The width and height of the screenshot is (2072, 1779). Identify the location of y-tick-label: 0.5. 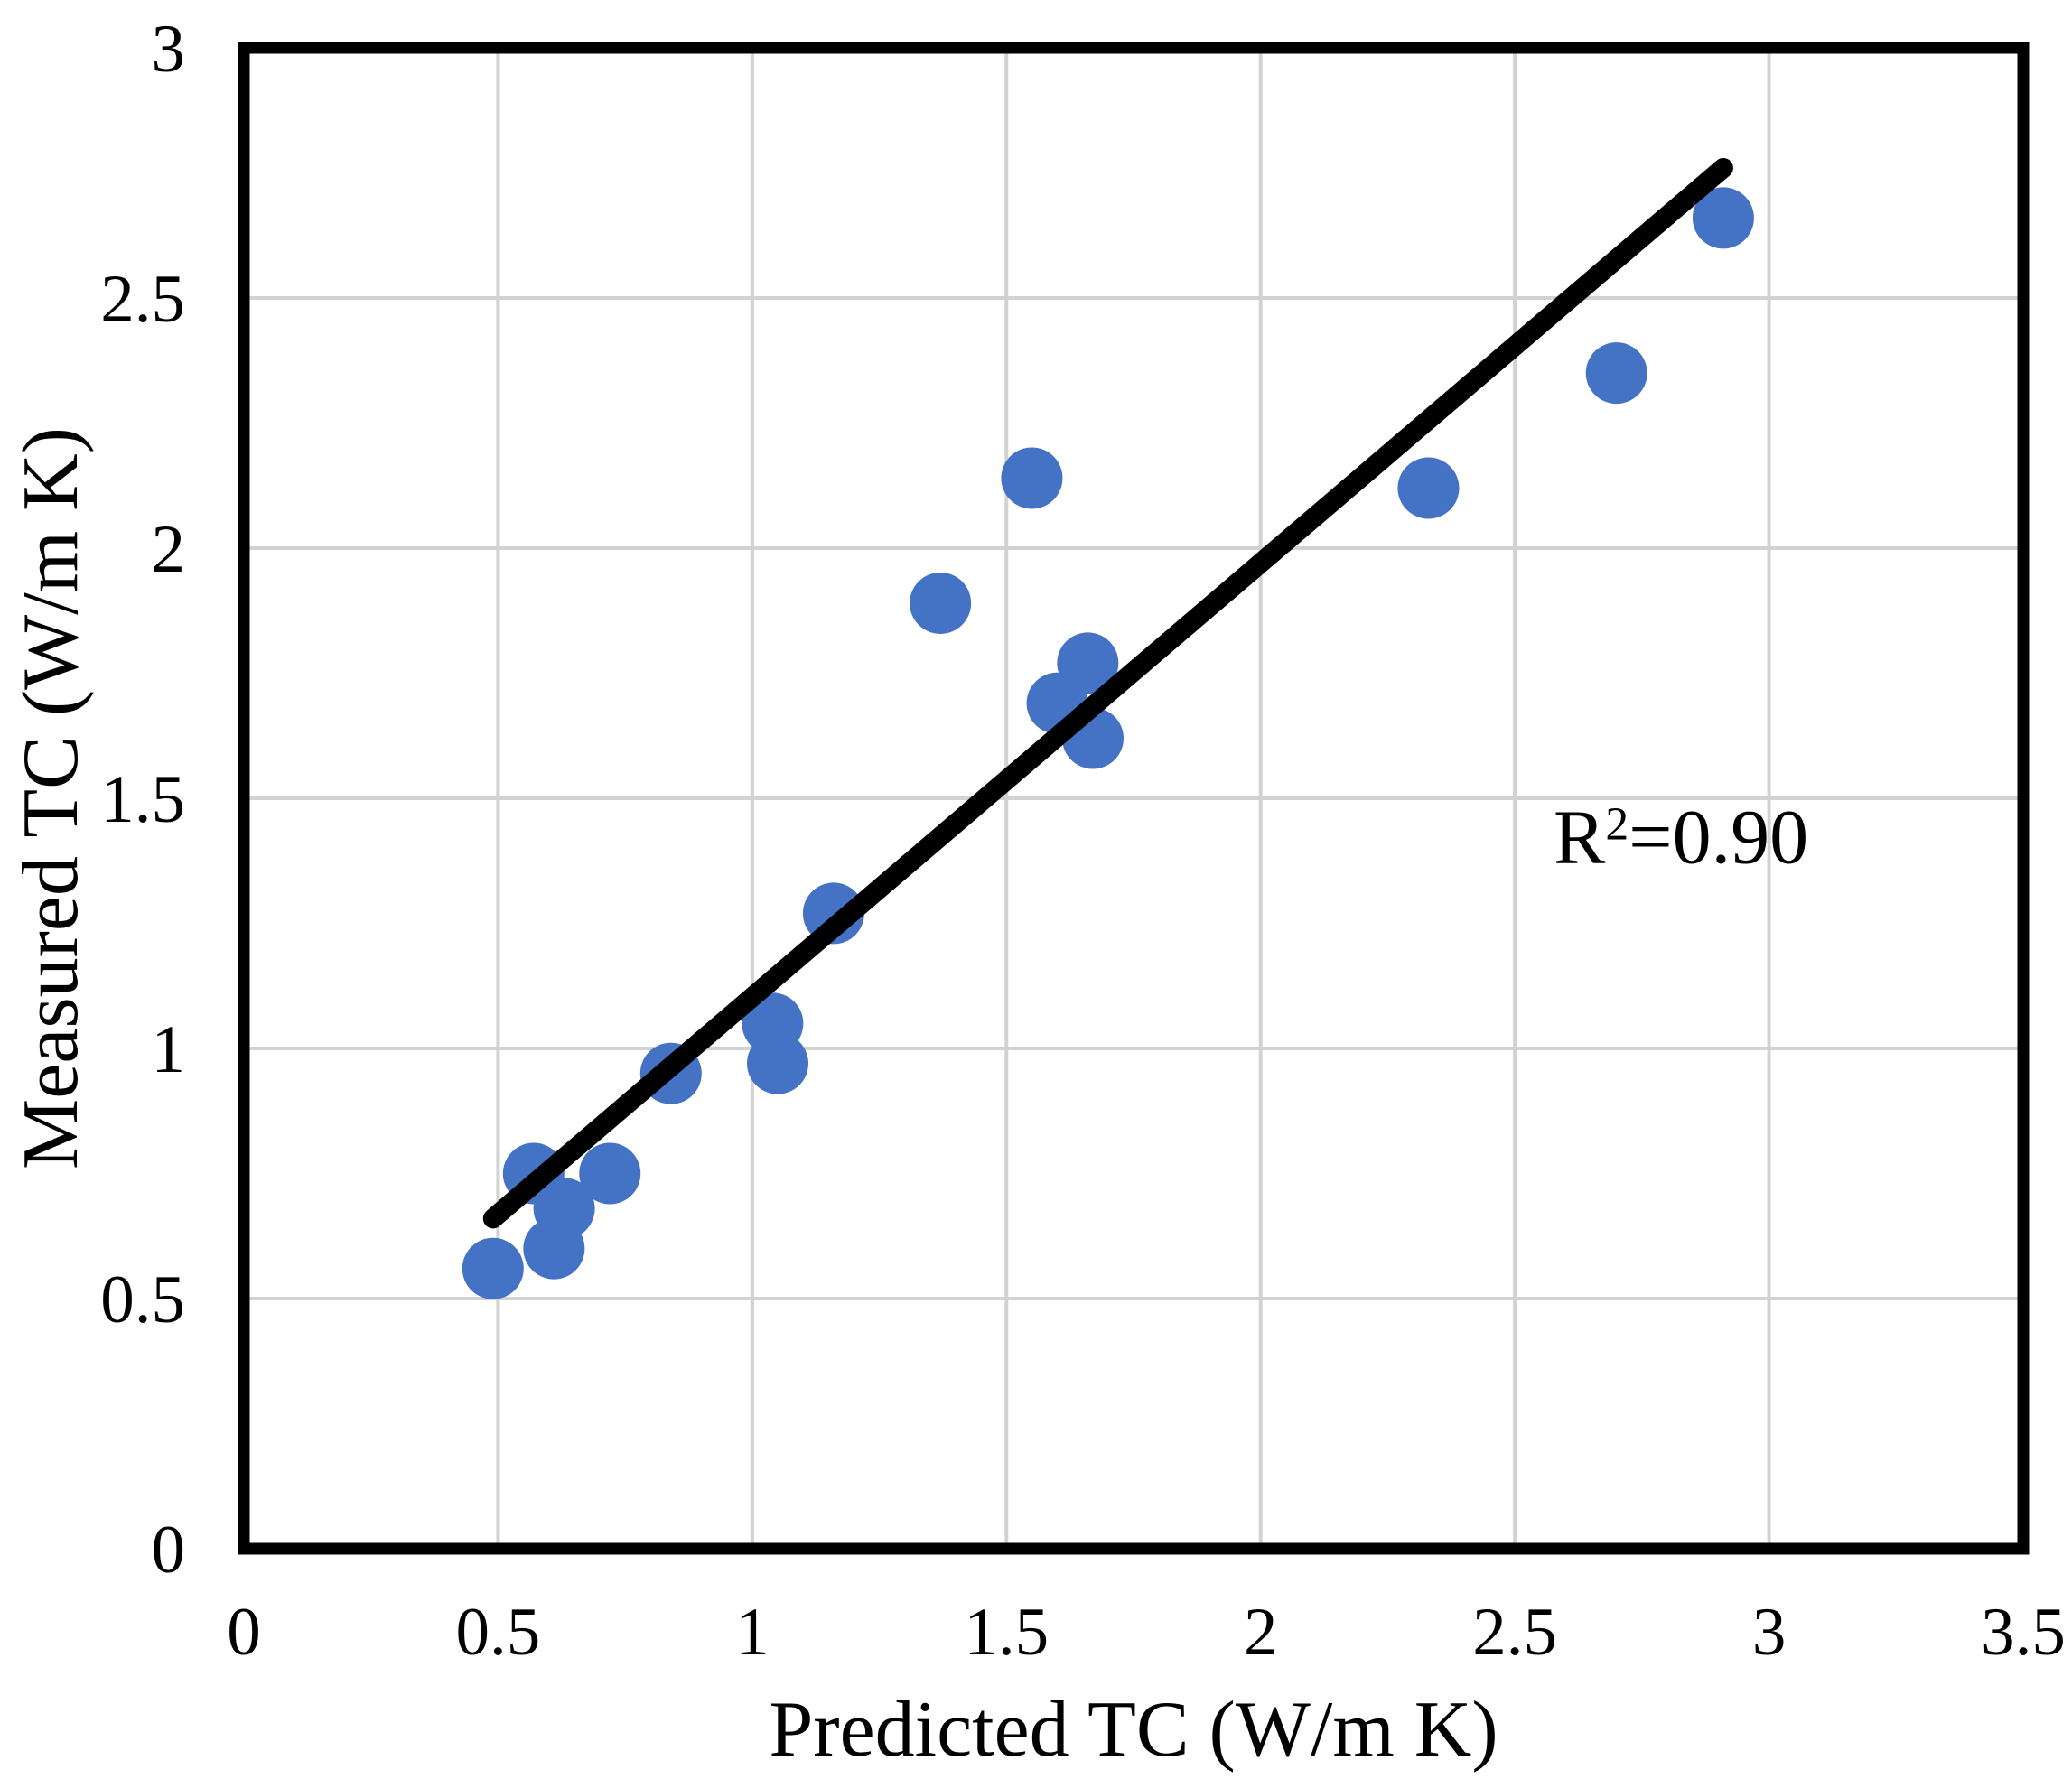
(142, 1299).